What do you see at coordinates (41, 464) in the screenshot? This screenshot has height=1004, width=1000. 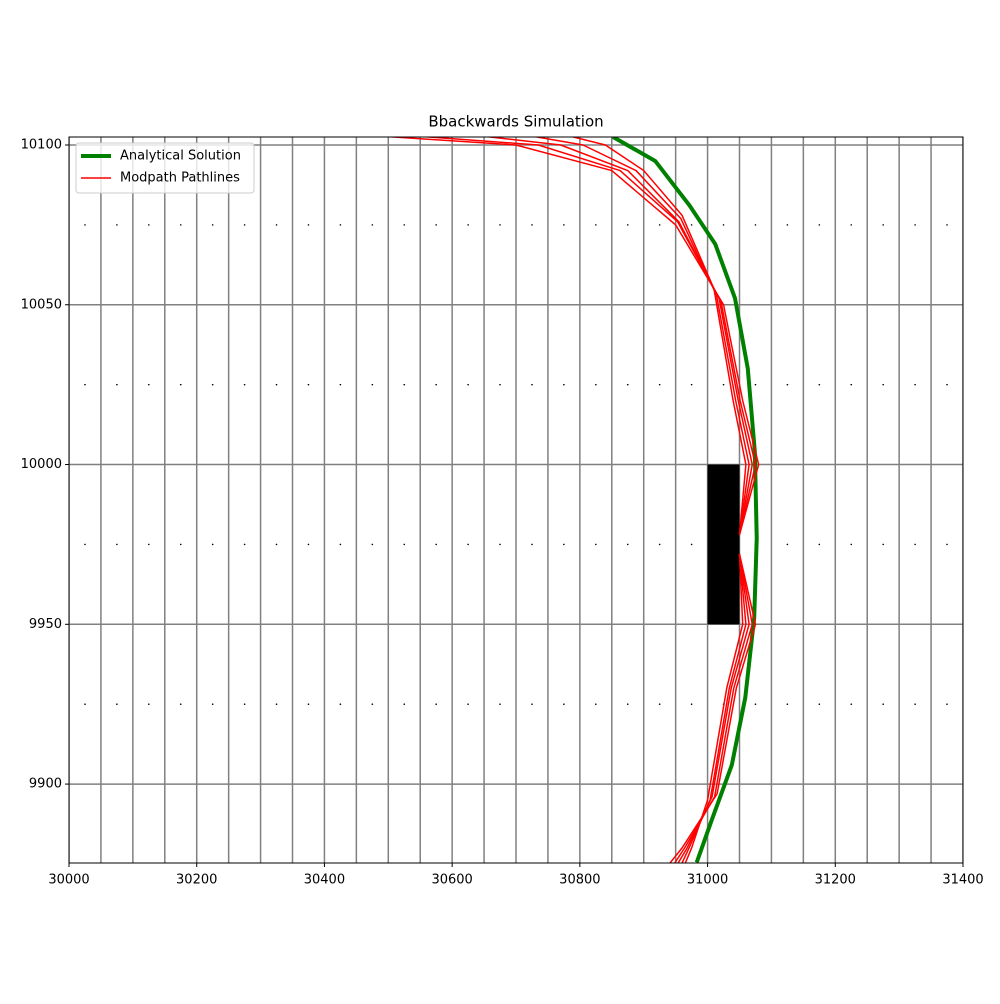 I see `y-tick-label: 10000` at bounding box center [41, 464].